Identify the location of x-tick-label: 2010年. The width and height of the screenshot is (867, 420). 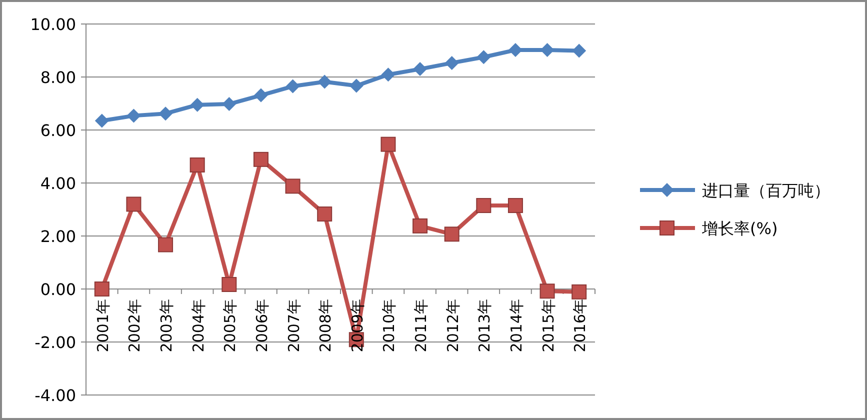
(389, 325).